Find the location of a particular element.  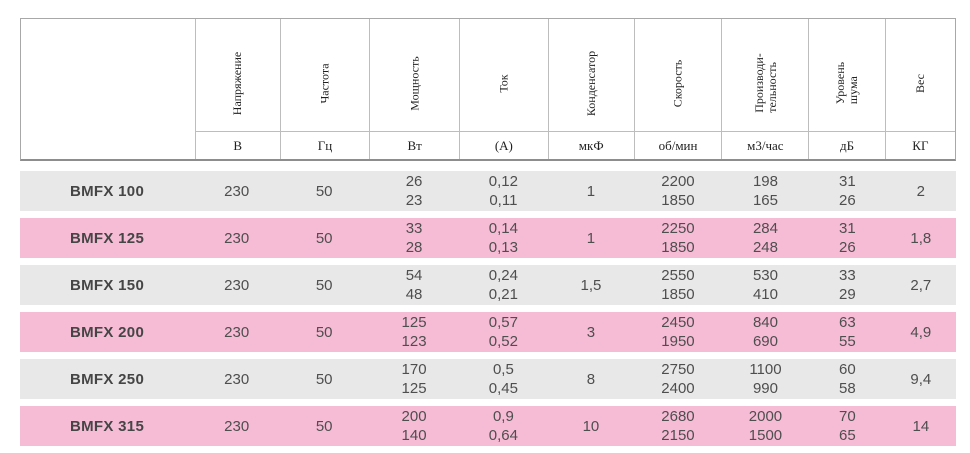

cell-airflow: 198 165 is located at coordinates (765, 191).